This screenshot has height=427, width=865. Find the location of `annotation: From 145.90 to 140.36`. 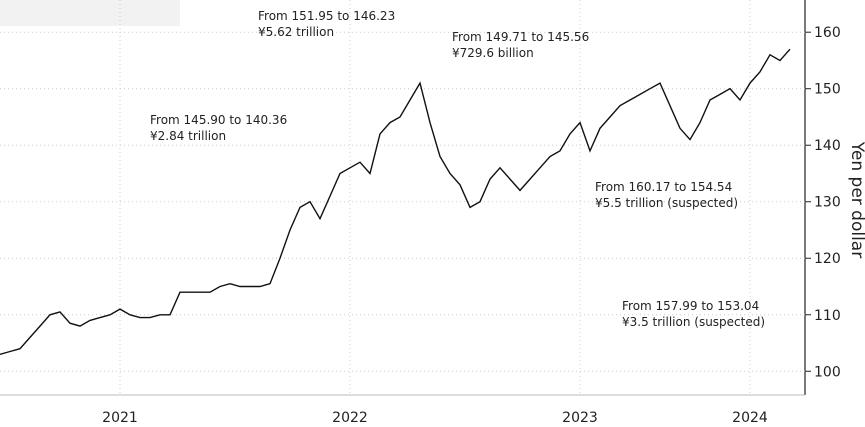

annotation: From 145.90 to 140.36 is located at coordinates (218, 120).